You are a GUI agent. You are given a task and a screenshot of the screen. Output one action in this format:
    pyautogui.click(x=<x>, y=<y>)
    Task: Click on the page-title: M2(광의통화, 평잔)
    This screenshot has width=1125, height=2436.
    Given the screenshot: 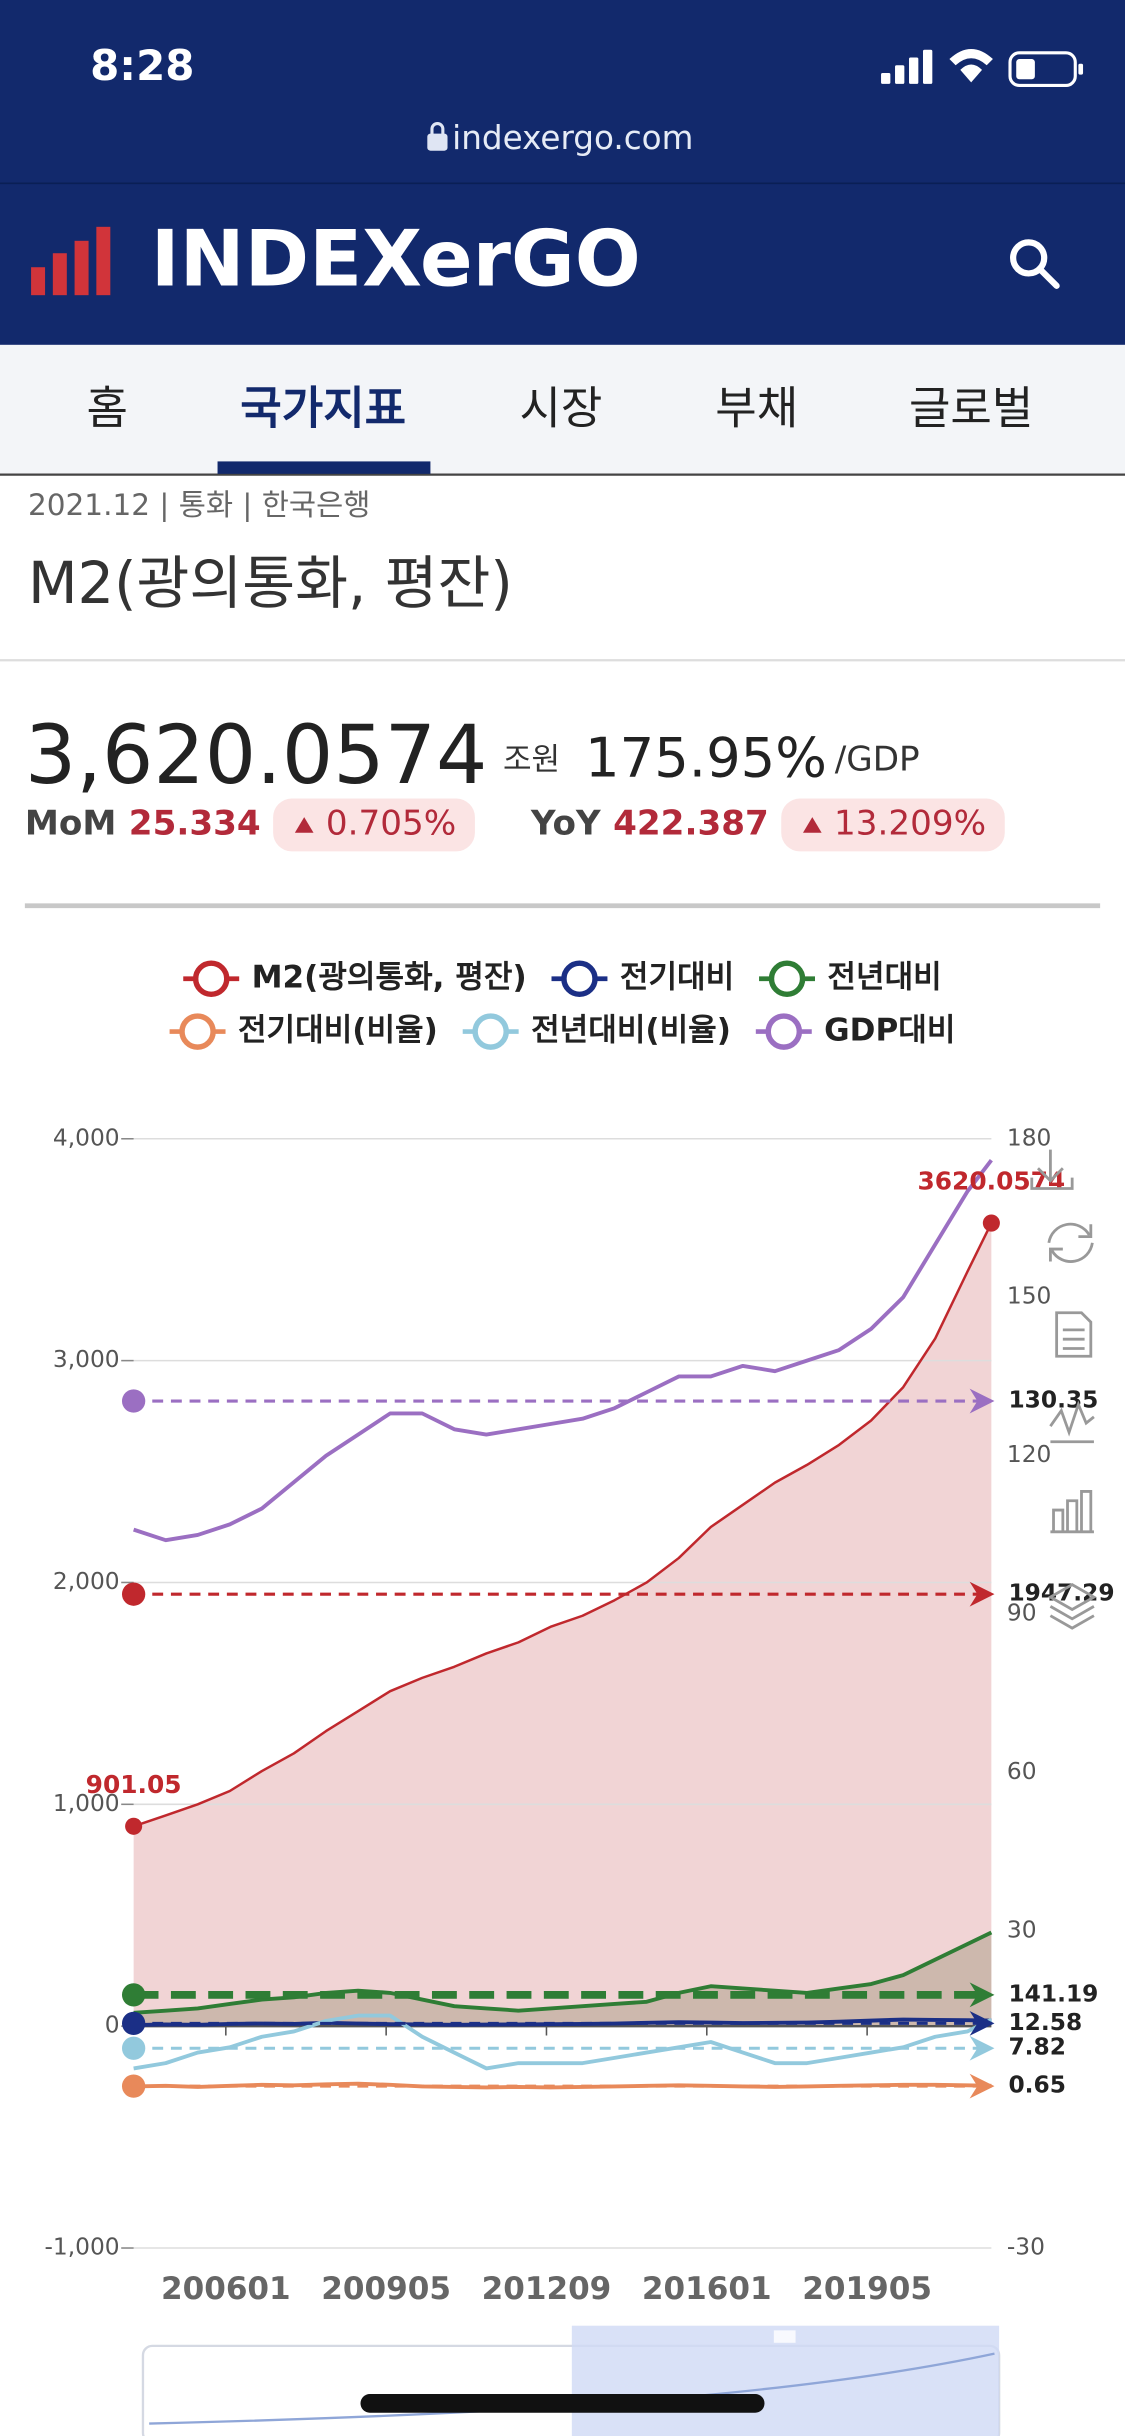 What is the action you would take?
    pyautogui.click(x=270, y=583)
    